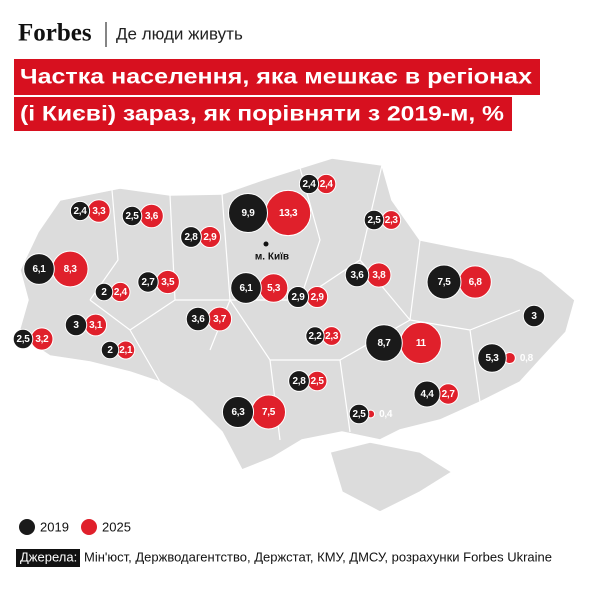  Describe the element at coordinates (99, 211) in the screenshot. I see `value-label-2025: 3,3` at that location.